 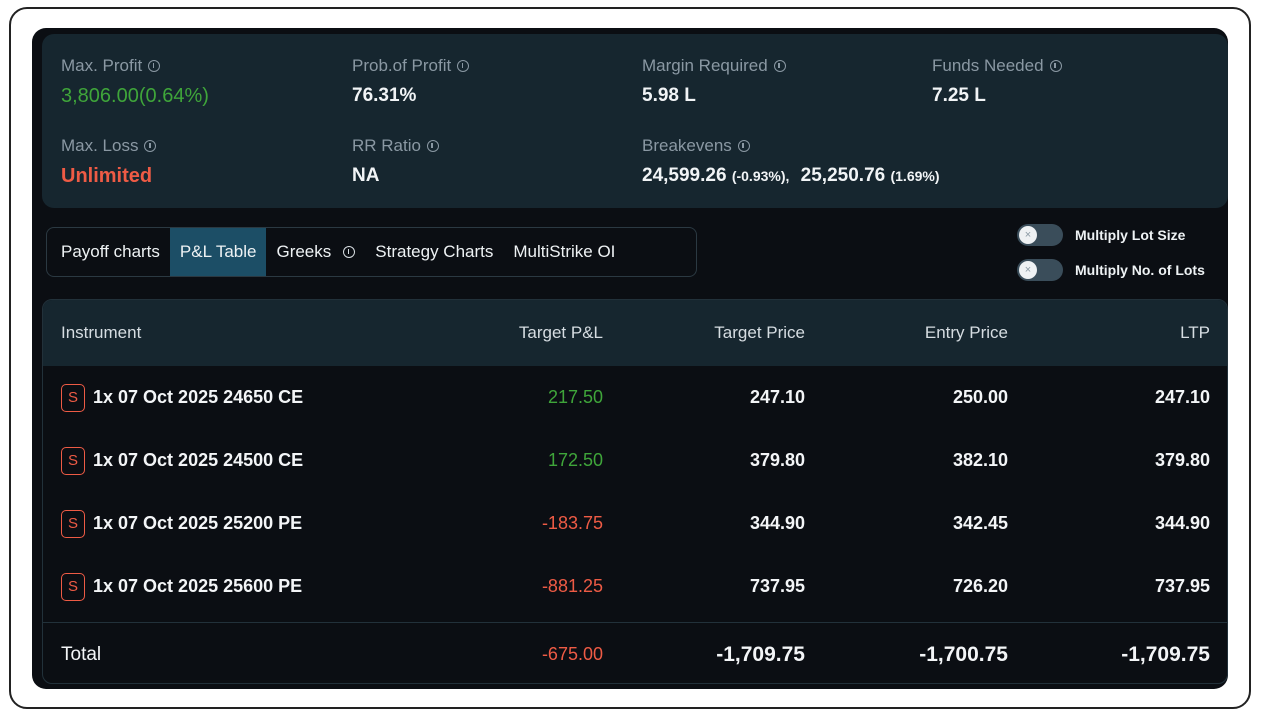 I want to click on ltp-cell: 344.90, so click(x=1182, y=523).